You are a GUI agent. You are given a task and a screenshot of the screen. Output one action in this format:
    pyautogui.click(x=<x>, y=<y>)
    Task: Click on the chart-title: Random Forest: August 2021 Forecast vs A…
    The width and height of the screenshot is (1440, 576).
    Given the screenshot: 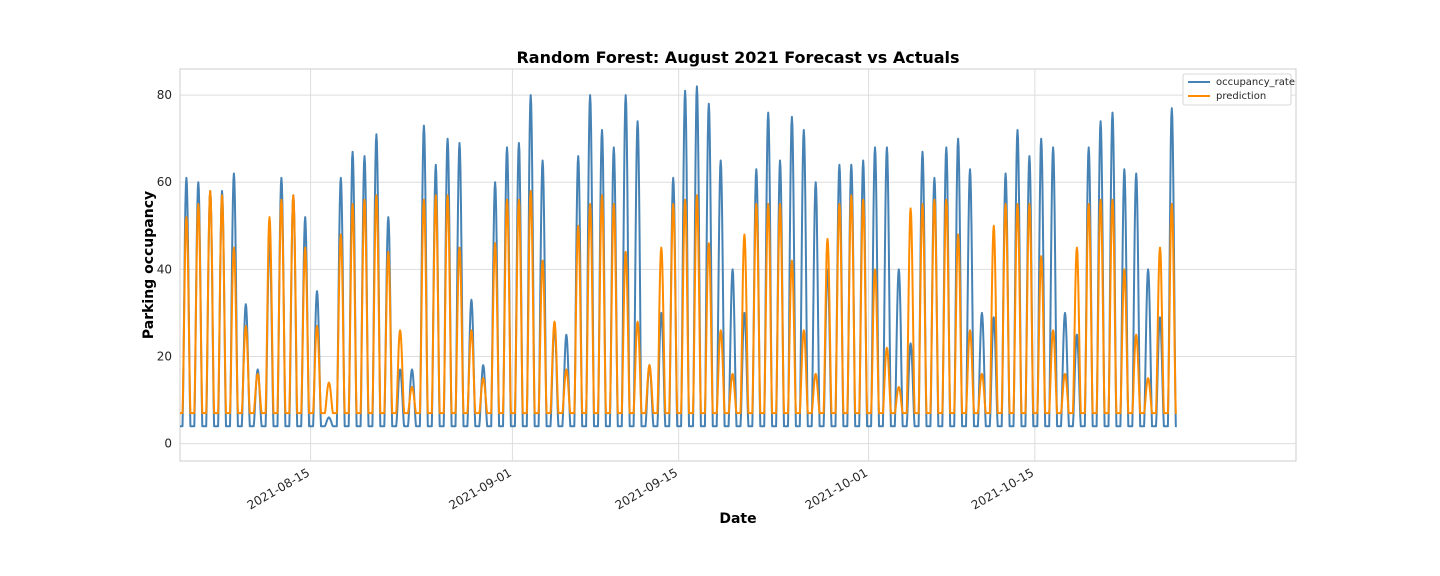 What is the action you would take?
    pyautogui.click(x=737, y=57)
    